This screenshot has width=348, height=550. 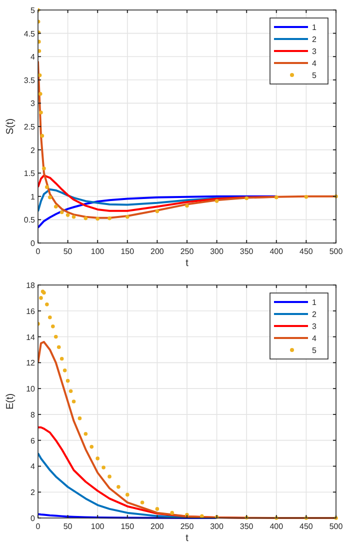 I want to click on y-tick-label: 6, so click(x=33, y=441).